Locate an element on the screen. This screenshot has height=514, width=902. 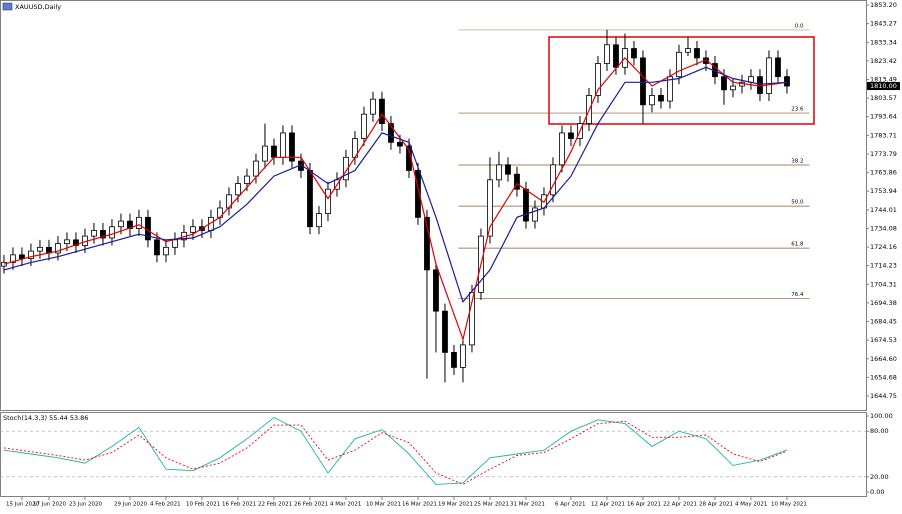
y-tick-label: 1793.64 is located at coordinates (883, 117).